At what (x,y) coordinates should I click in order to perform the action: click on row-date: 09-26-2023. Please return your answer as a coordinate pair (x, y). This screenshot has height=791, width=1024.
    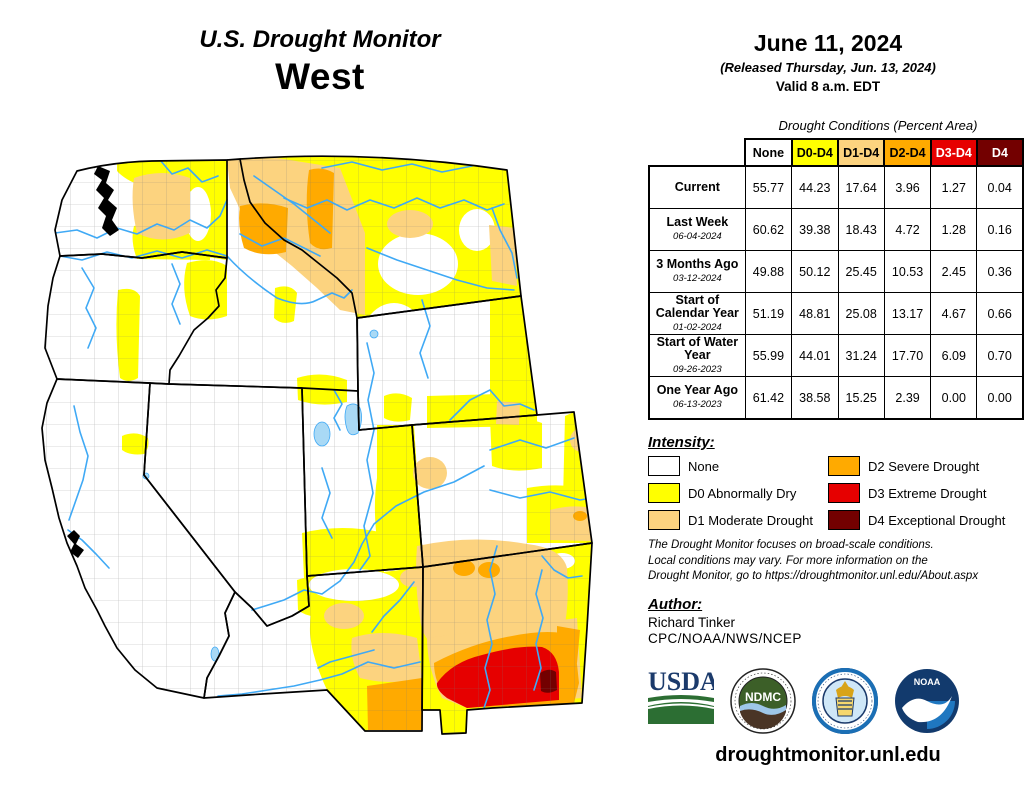
    Looking at the image, I should click on (697, 369).